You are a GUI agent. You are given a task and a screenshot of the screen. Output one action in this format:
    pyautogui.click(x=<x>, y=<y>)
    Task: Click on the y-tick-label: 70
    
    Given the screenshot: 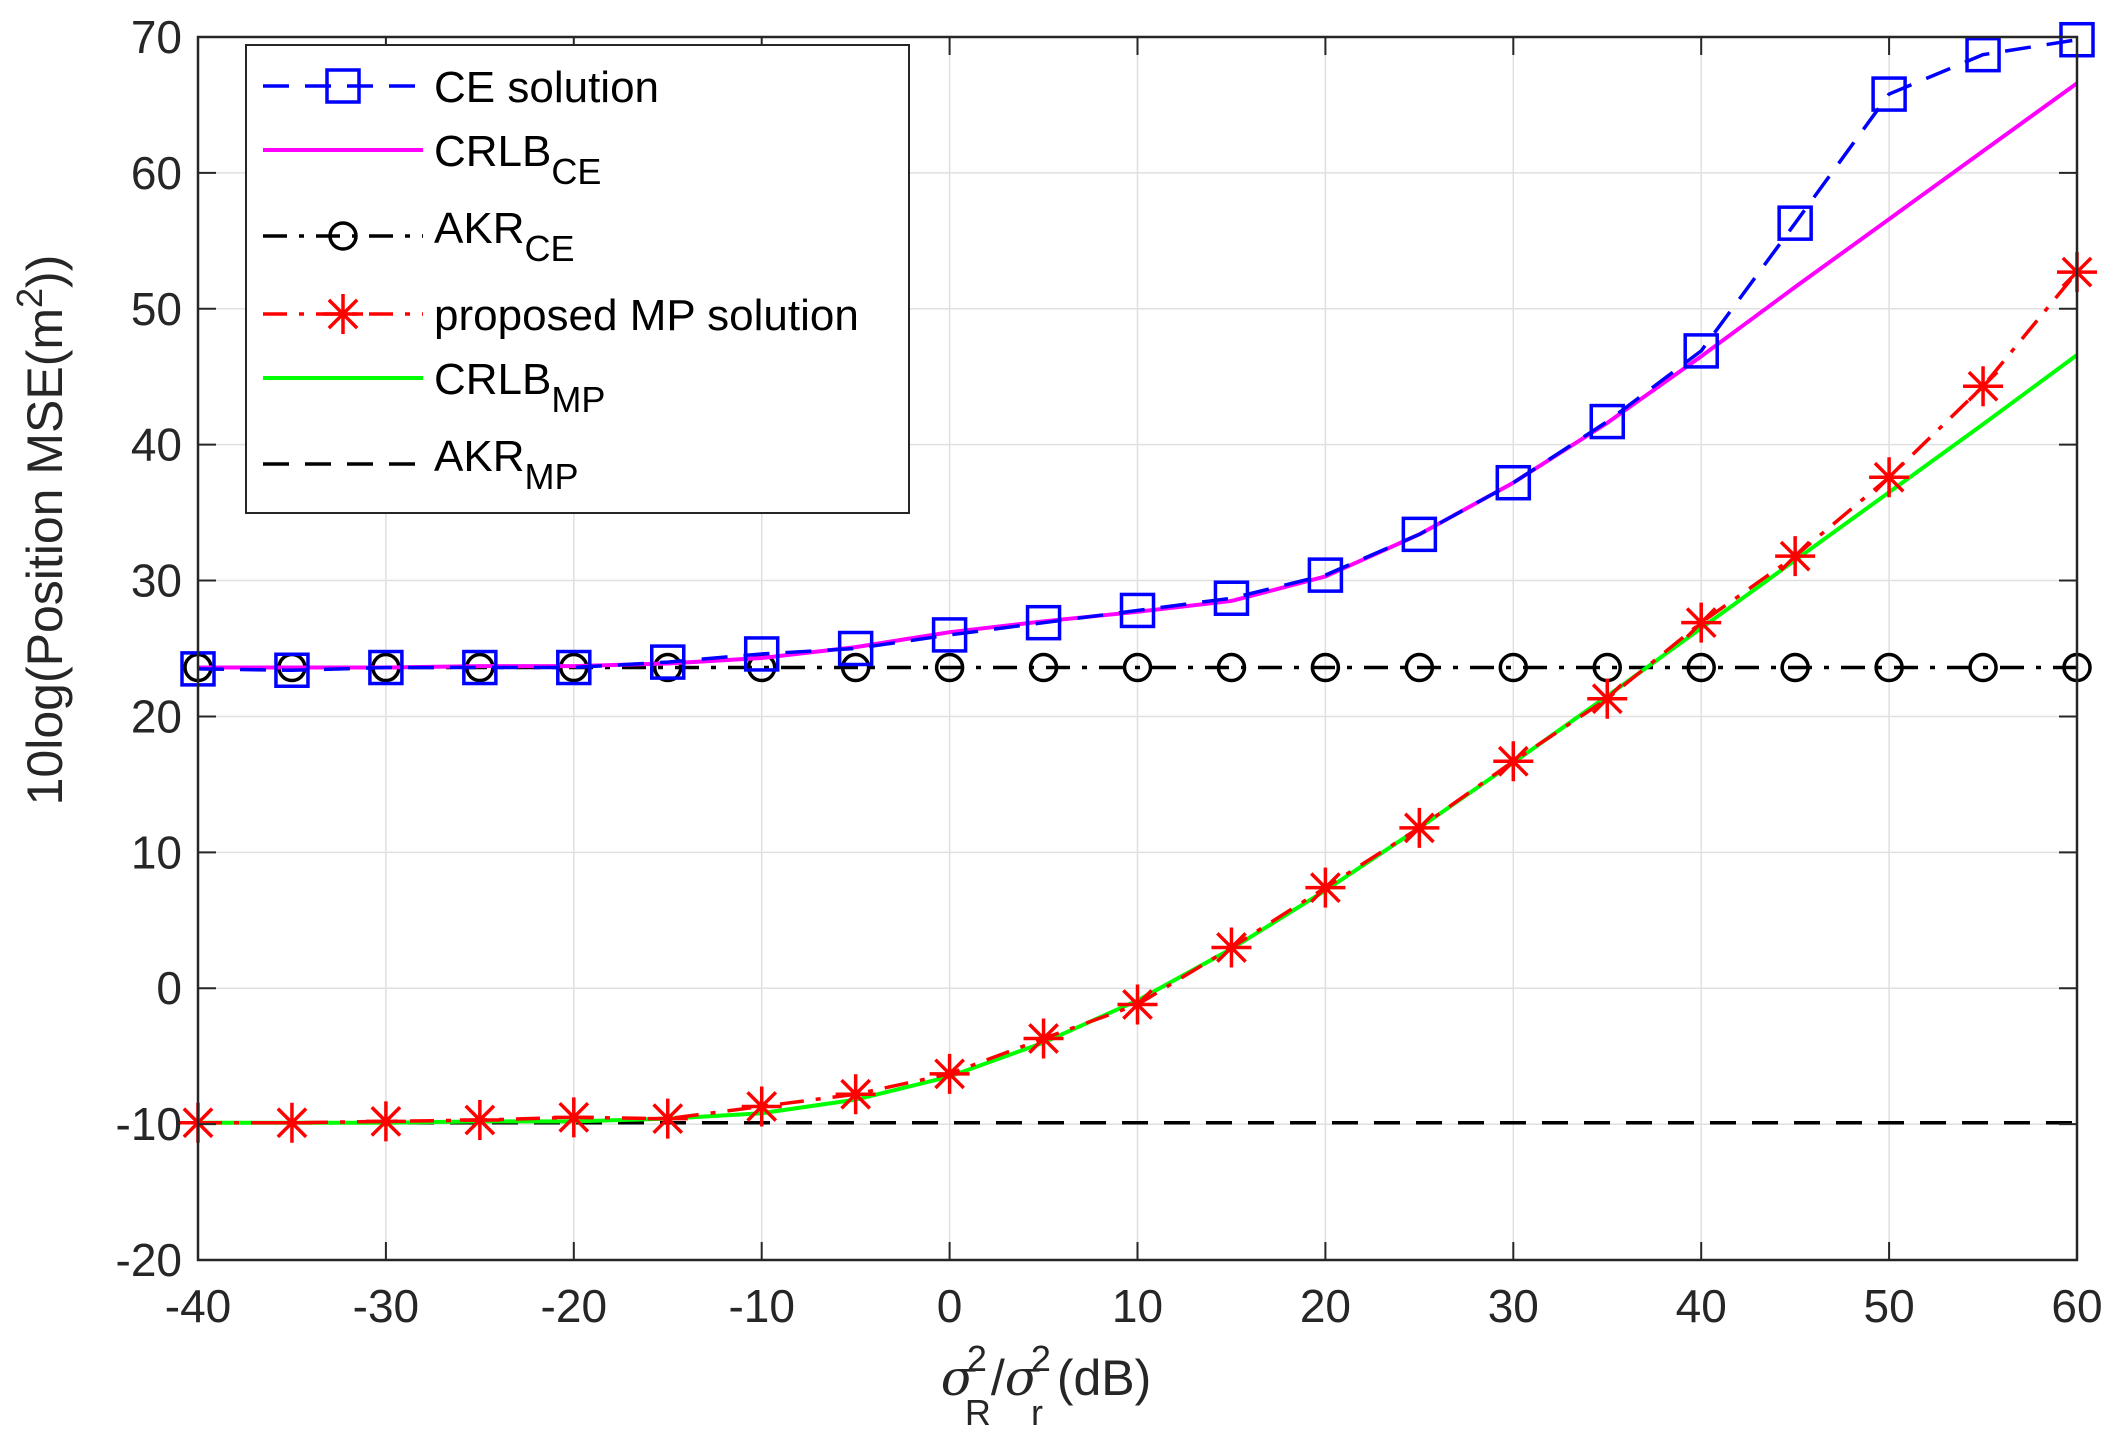 What is the action you would take?
    pyautogui.click(x=156, y=37)
    